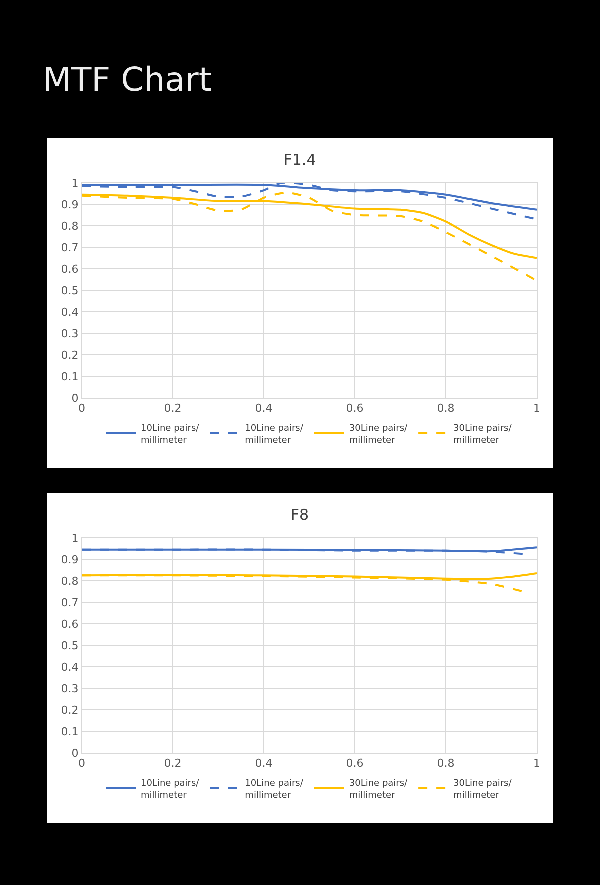 This screenshot has height=885, width=600. Describe the element at coordinates (300, 515) in the screenshot. I see `chart-title: F8` at that location.